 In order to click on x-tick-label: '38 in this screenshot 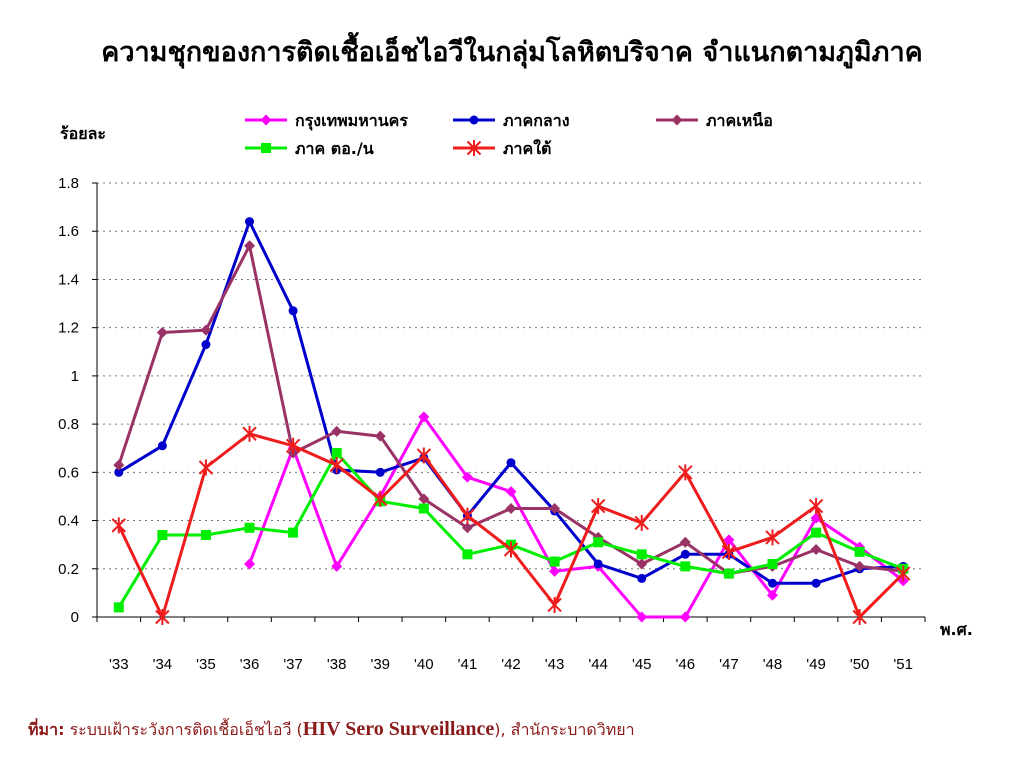, I will do `click(337, 664)`.